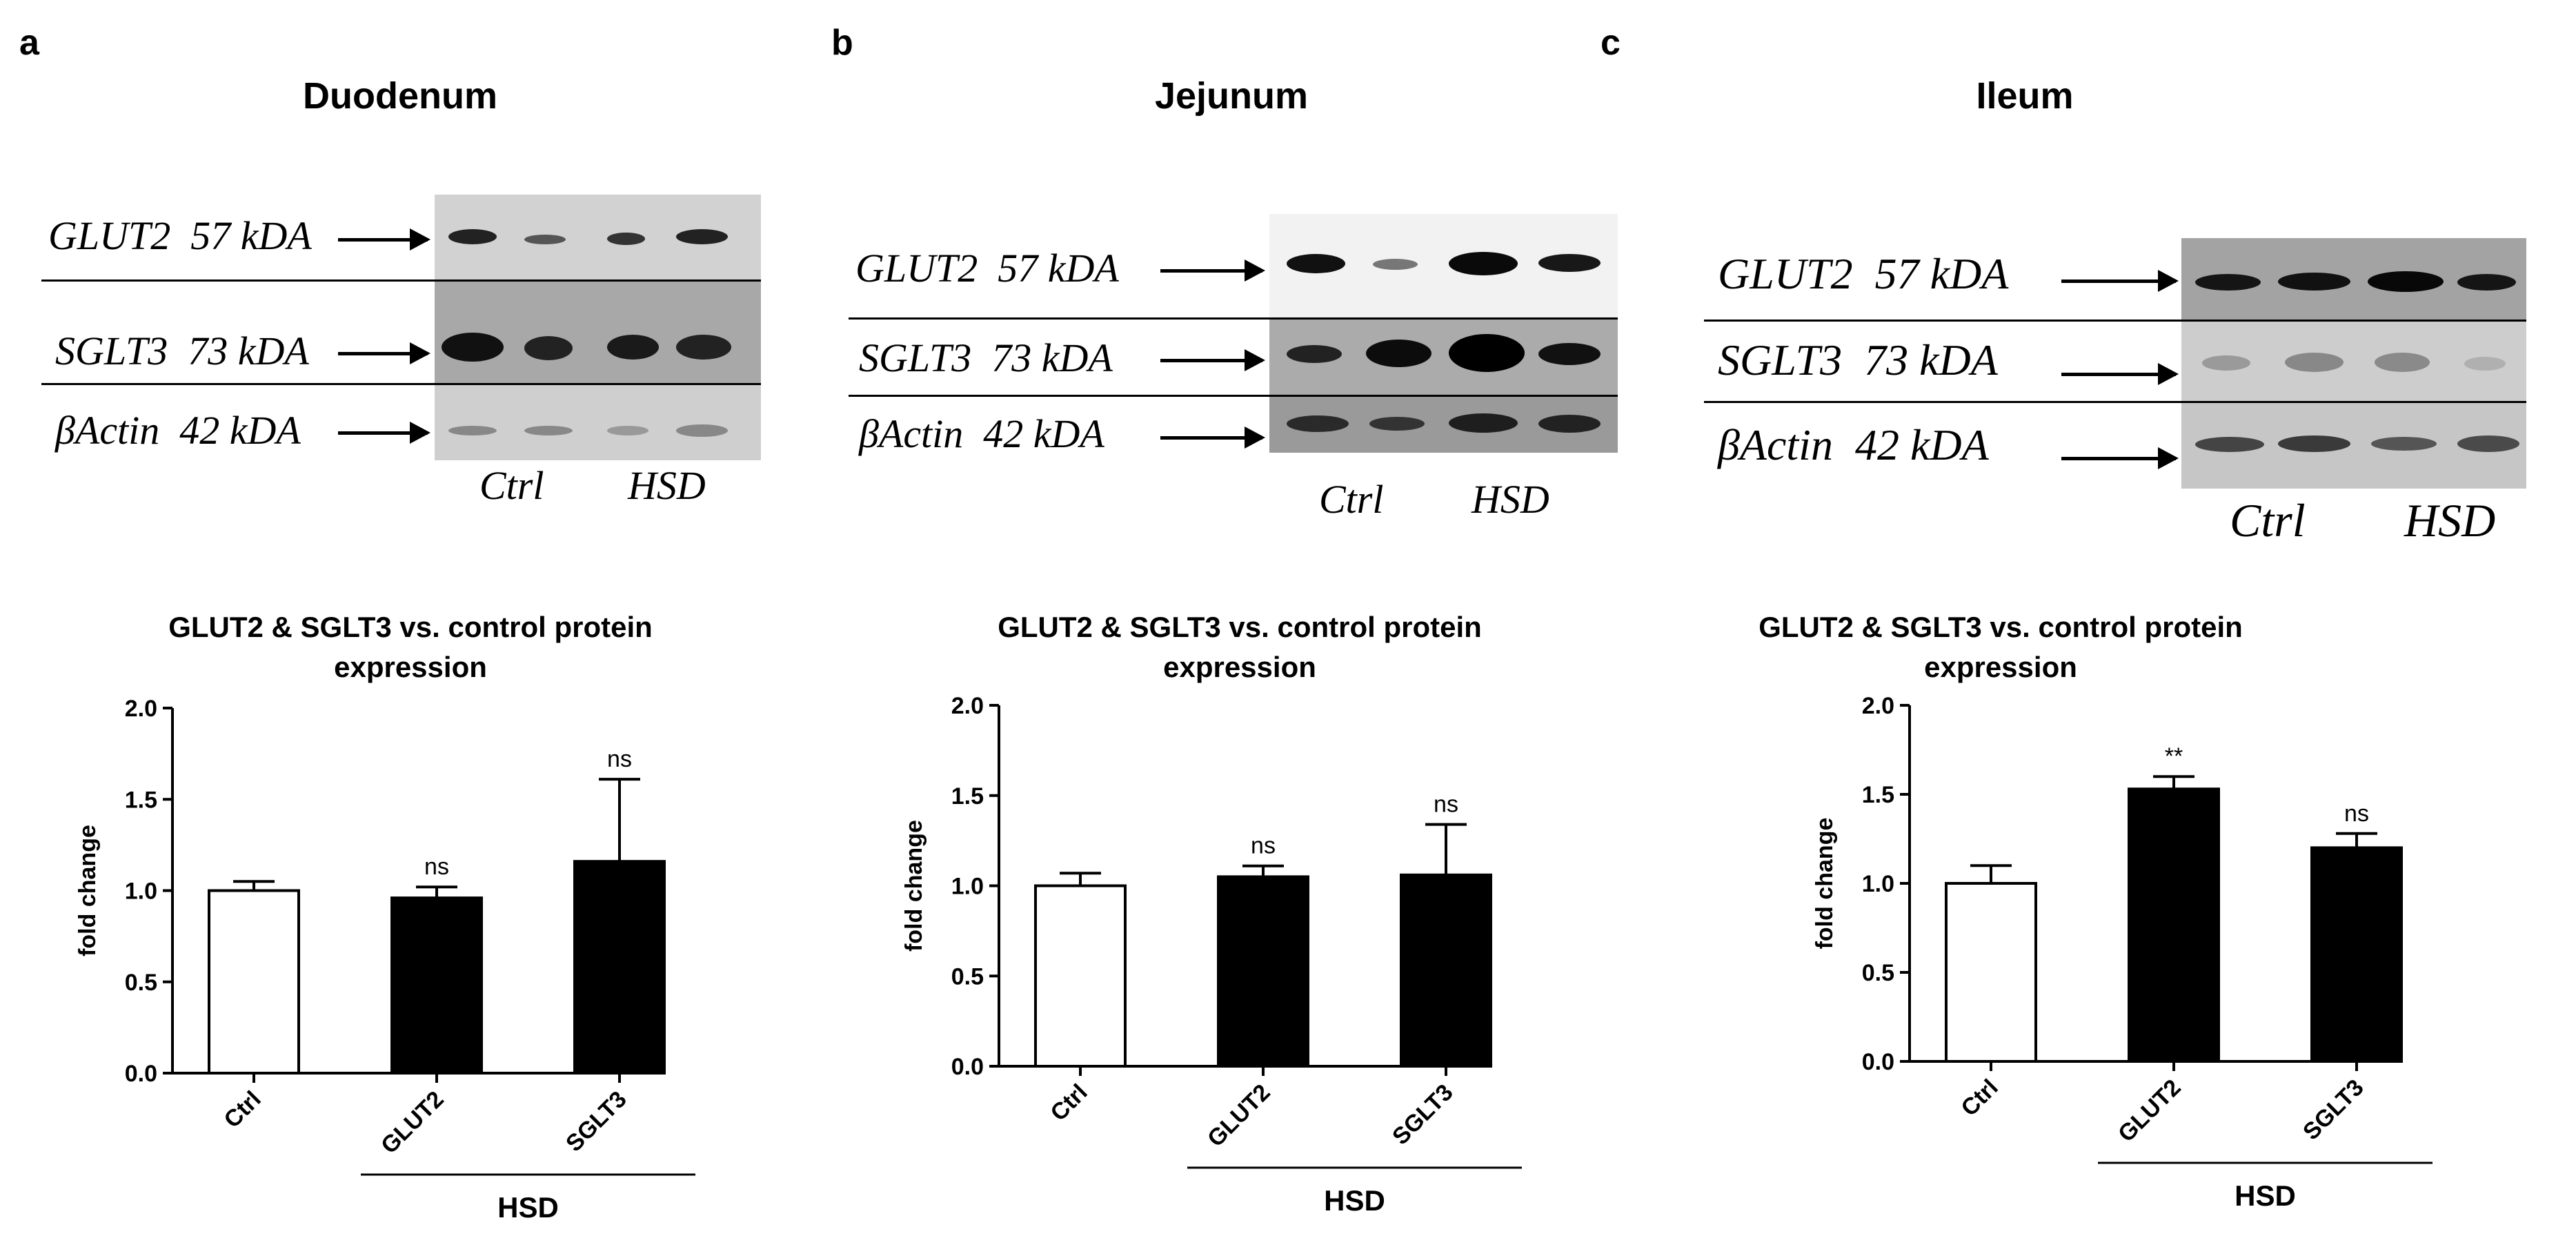  I want to click on tissue-title: Duodenum, so click(400, 96).